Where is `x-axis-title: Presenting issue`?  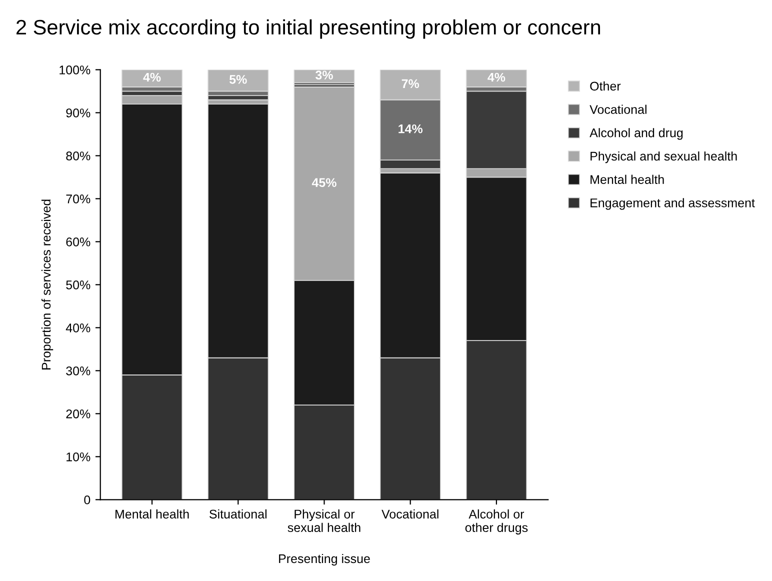
x-axis-title: Presenting issue is located at coordinates (324, 560).